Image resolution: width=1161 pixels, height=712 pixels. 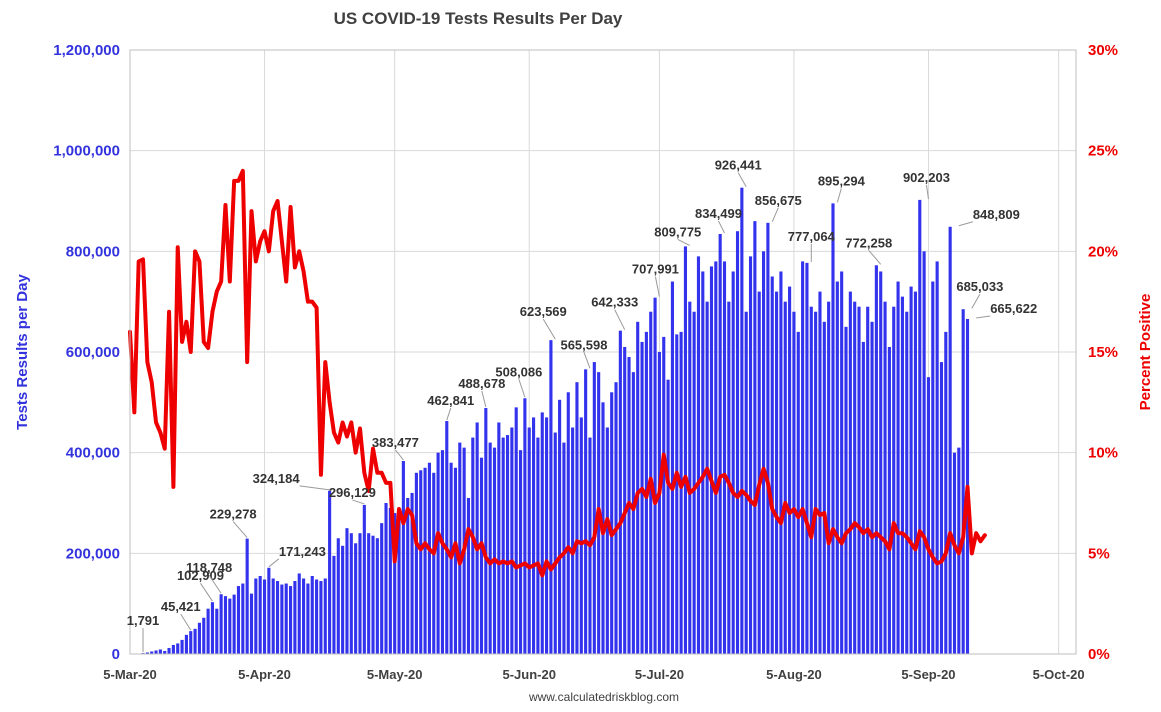 I want to click on x-tick-label: 5-May-20, so click(x=395, y=674).